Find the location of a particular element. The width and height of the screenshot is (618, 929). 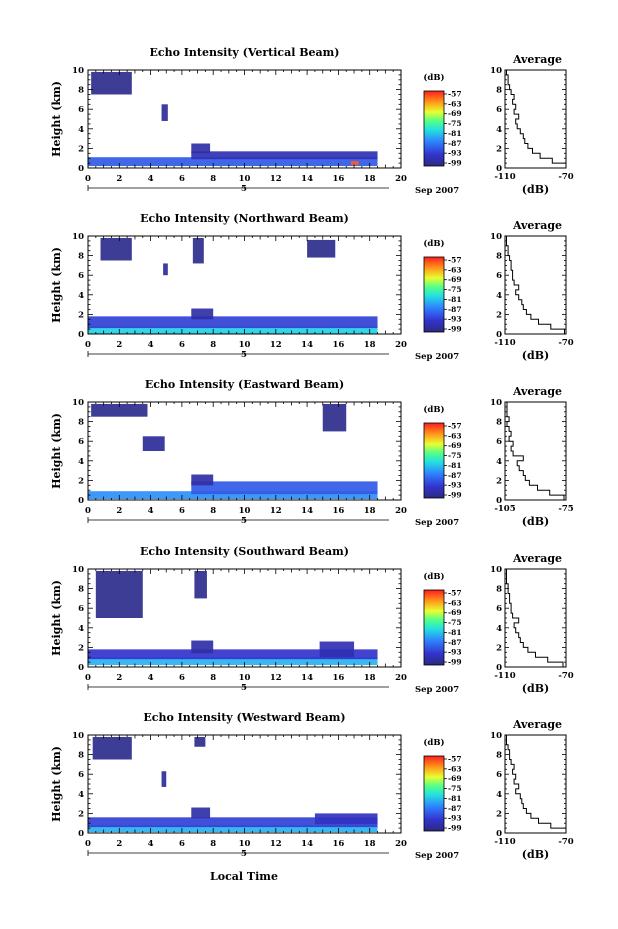

y-tick-label: 2 is located at coordinates (81, 648).